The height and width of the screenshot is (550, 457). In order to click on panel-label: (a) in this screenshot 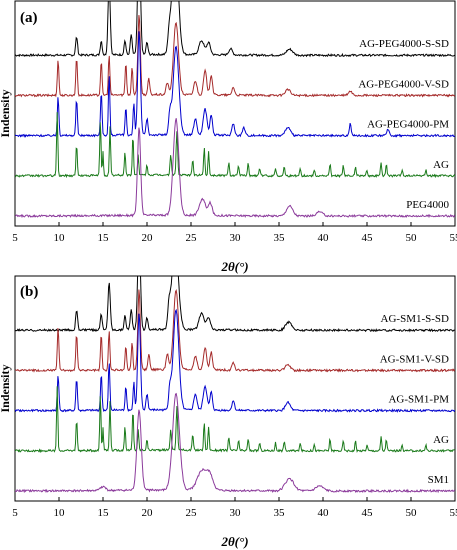, I will do `click(29, 18)`.